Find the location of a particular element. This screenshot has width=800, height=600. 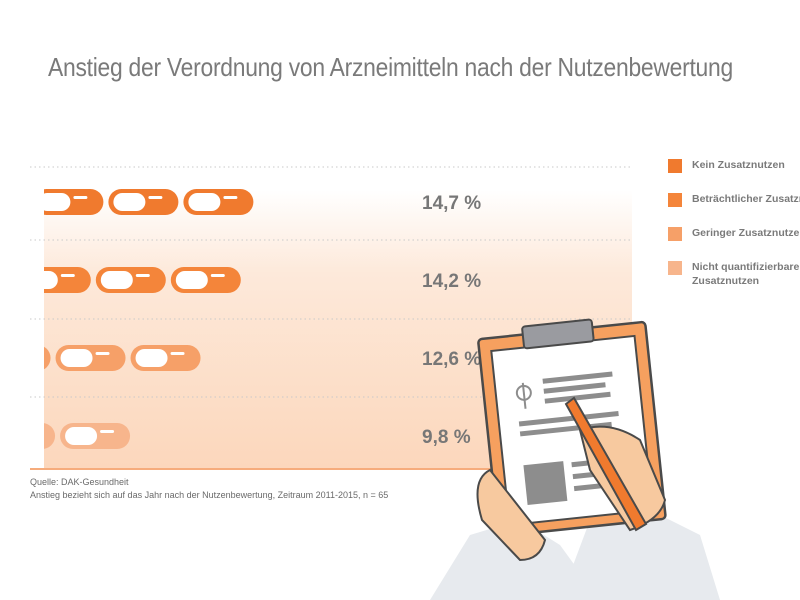

legend-label: Kein Zusatznutzen is located at coordinates (738, 165).